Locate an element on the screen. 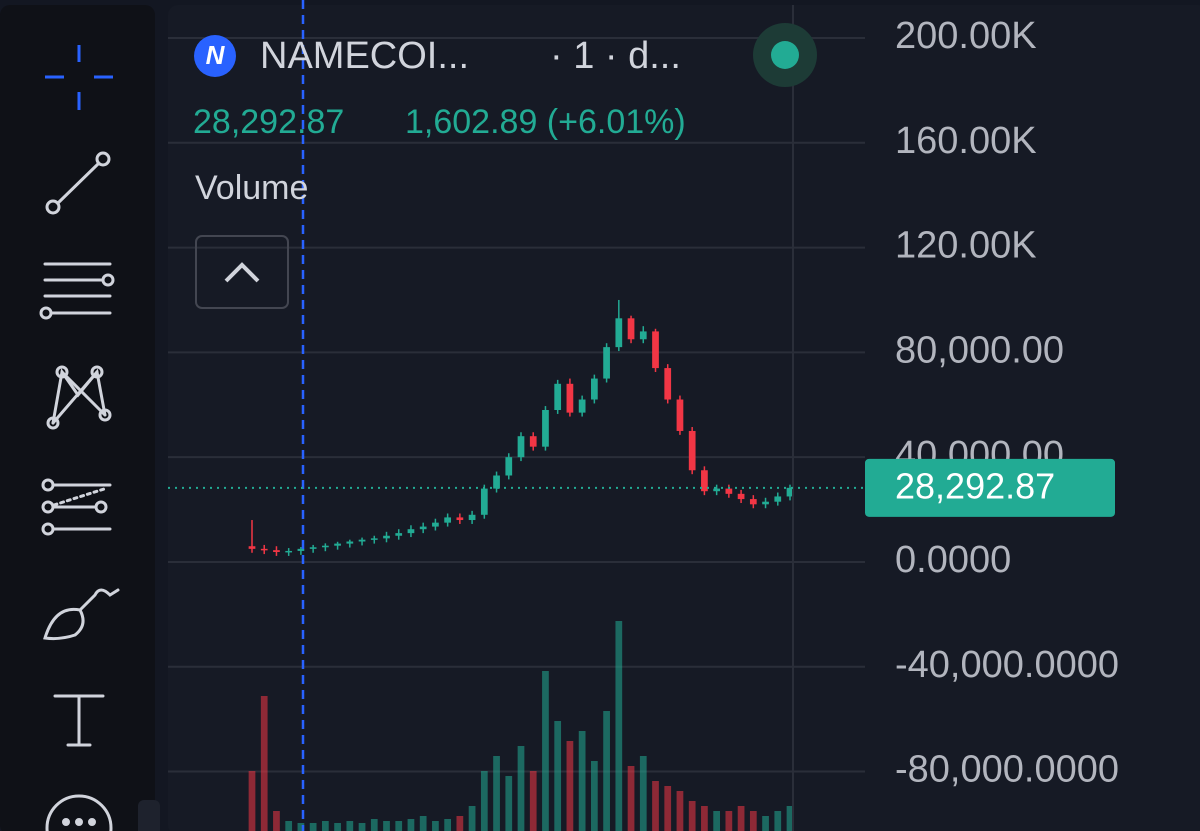  collapse-button is located at coordinates (242, 272).